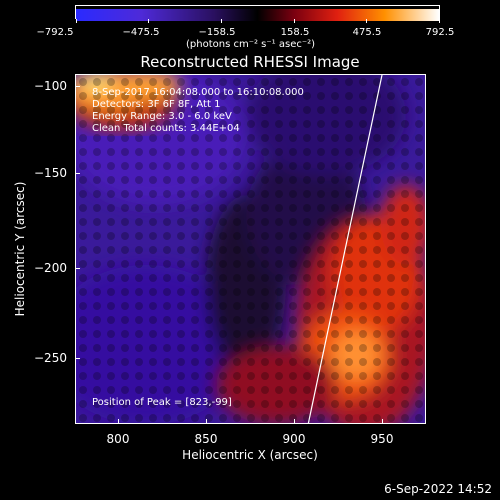 The height and width of the screenshot is (500, 500). What do you see at coordinates (206, 439) in the screenshot?
I see `x-tick-label: 850` at bounding box center [206, 439].